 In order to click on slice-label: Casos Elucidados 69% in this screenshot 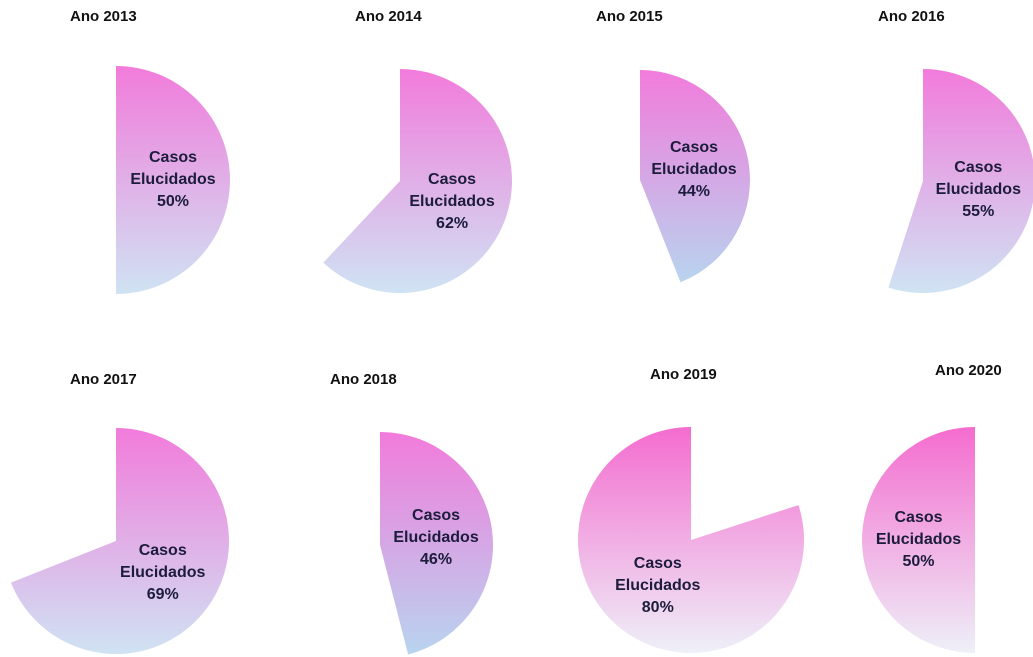, I will do `click(163, 573)`.